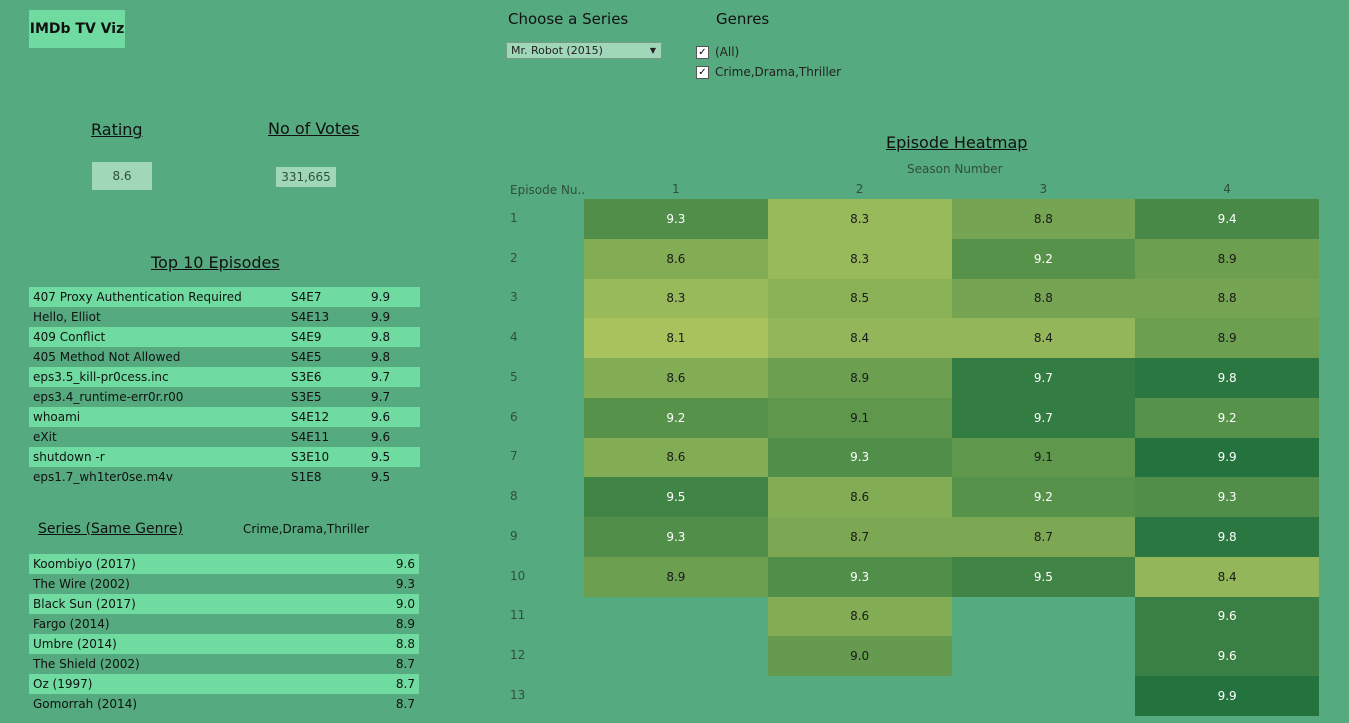 This screenshot has height=723, width=1349. I want to click on series-rating: 8.9, so click(405, 624).